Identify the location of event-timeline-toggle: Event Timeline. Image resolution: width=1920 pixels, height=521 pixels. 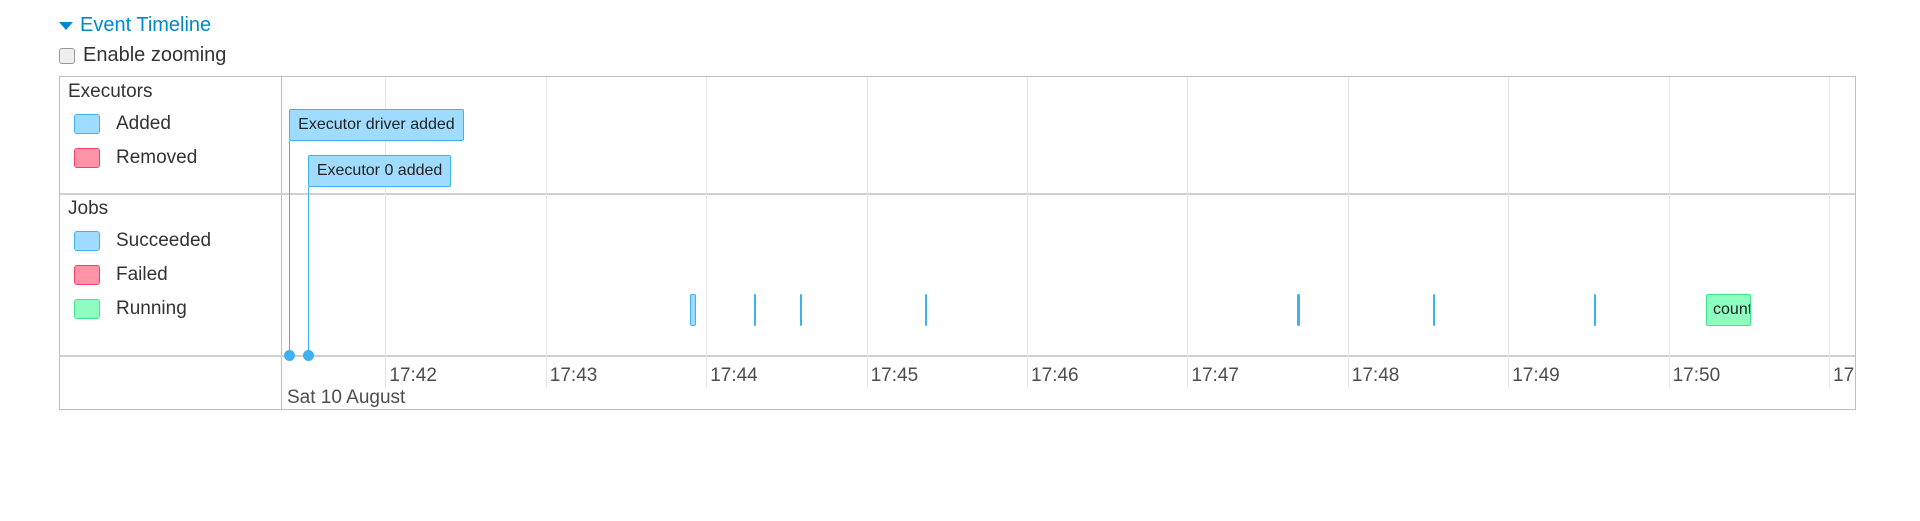
(135, 25).